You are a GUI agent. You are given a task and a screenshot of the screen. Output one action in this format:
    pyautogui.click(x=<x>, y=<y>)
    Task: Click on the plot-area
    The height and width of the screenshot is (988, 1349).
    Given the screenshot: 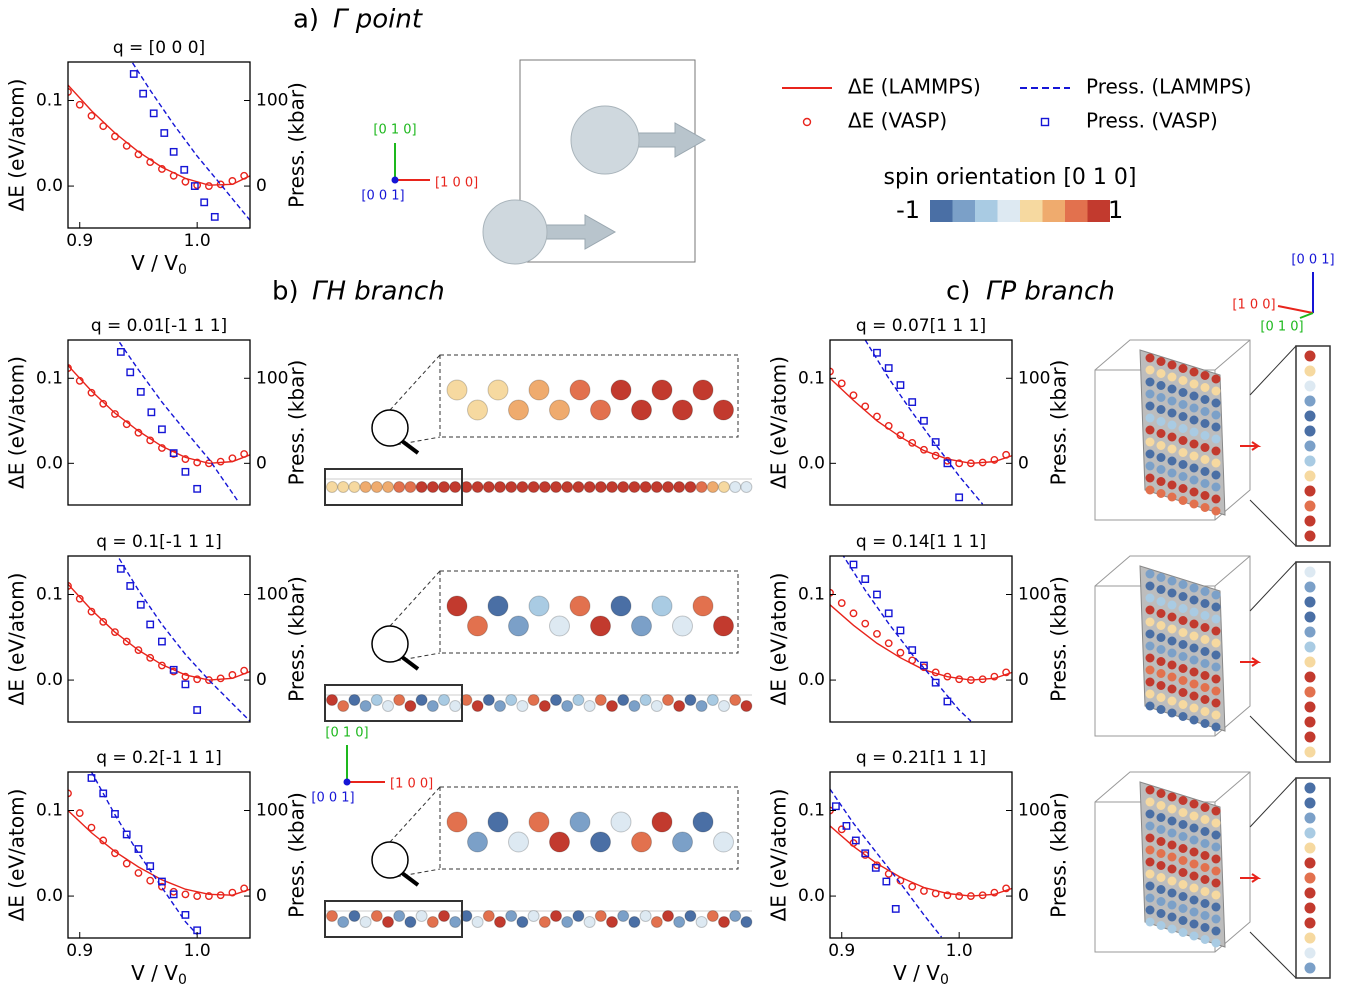 What is the action you would take?
    pyautogui.click(x=921, y=422)
    